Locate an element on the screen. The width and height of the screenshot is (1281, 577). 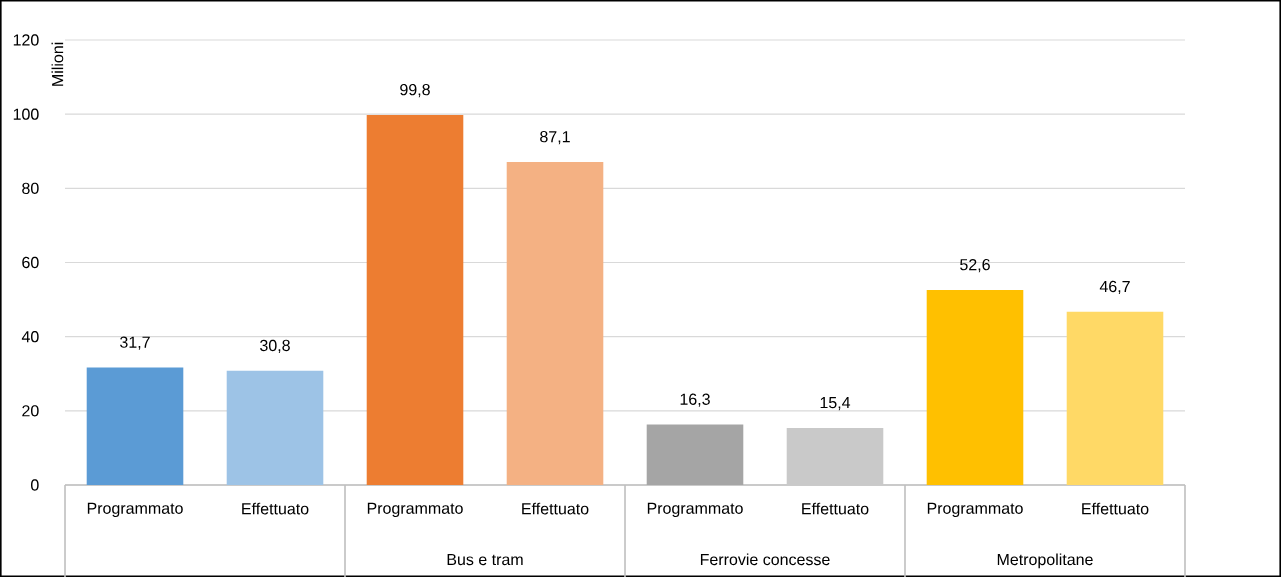
data-label: 99,8 is located at coordinates (415, 90).